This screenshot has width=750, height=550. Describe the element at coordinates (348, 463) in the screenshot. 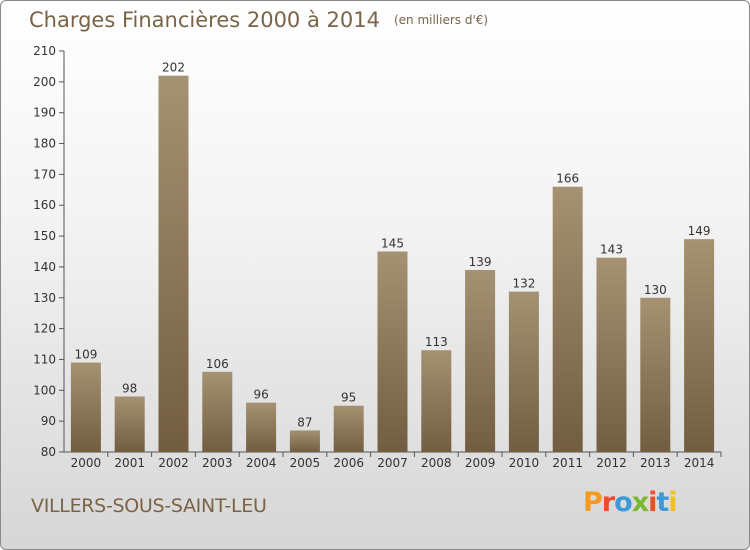

I see `x-tick-label: 2006` at that location.